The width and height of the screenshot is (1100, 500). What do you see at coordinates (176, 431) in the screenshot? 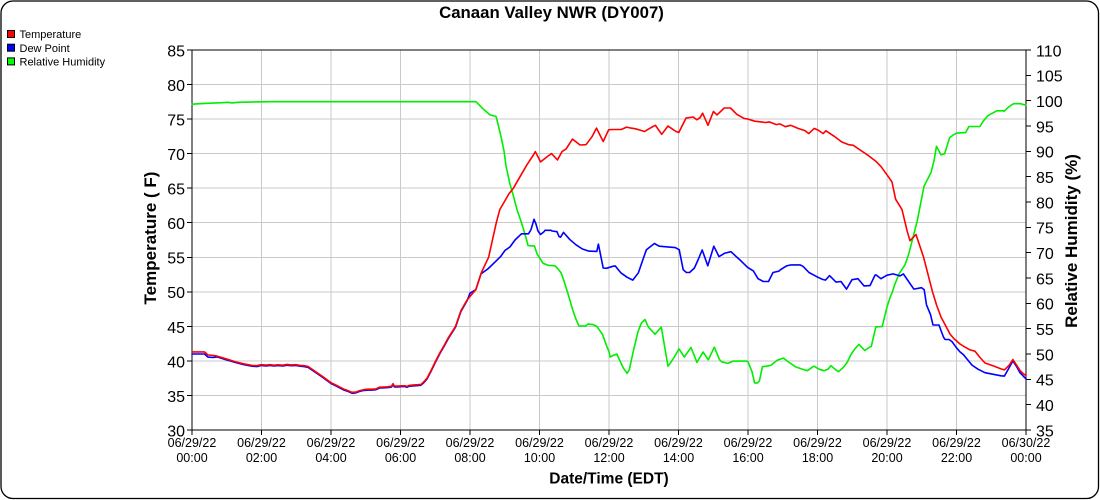
I see `svg-text: 30` at bounding box center [176, 431].